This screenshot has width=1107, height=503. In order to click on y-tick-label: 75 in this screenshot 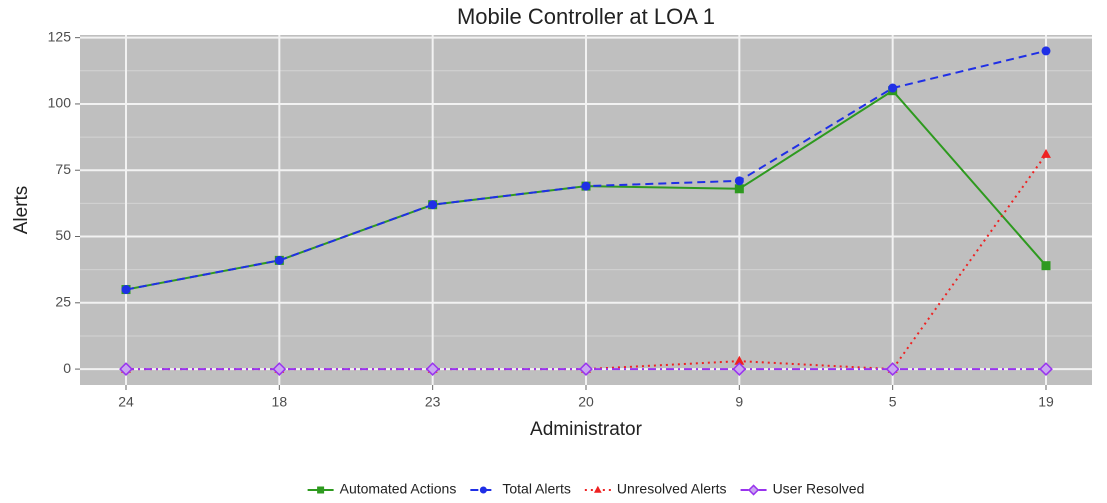, I will do `click(63, 169)`.